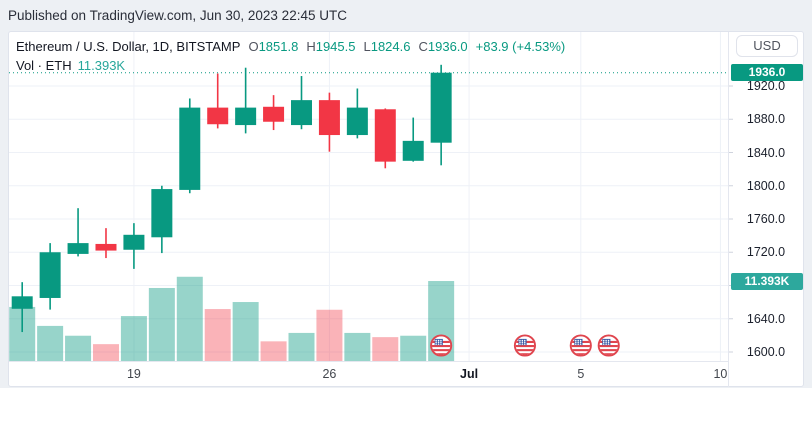 The image size is (812, 429). I want to click on price-axis-label: 1800.0, so click(766, 185).